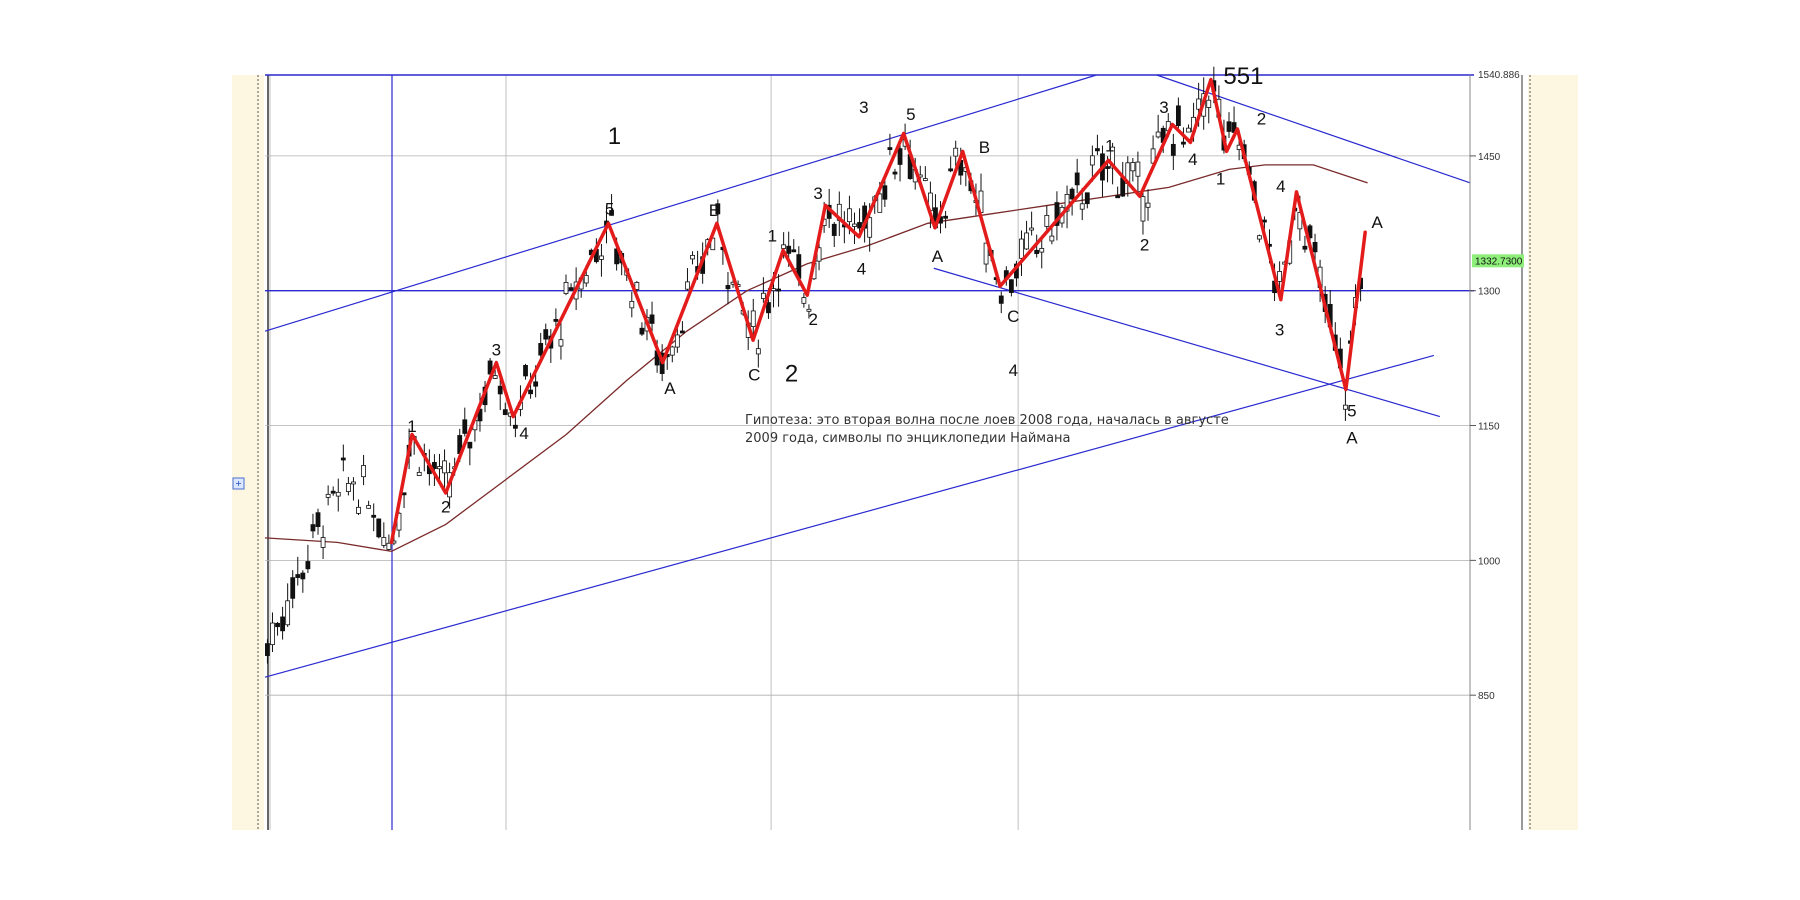  I want to click on y-tick-label-1450: 1450, so click(1489, 157).